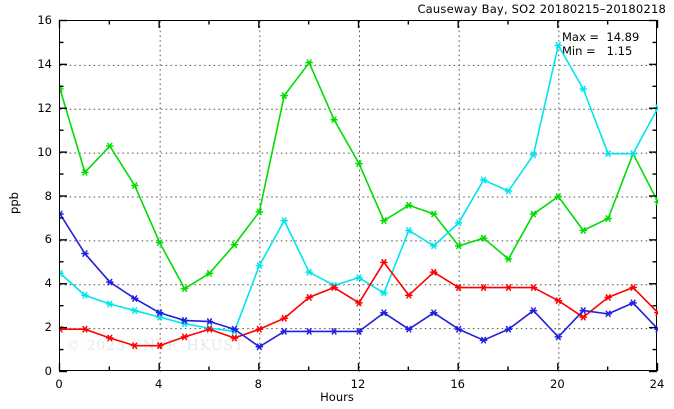  What do you see at coordinates (14, 203) in the screenshot?
I see `y-axis-label: ppb` at bounding box center [14, 203].